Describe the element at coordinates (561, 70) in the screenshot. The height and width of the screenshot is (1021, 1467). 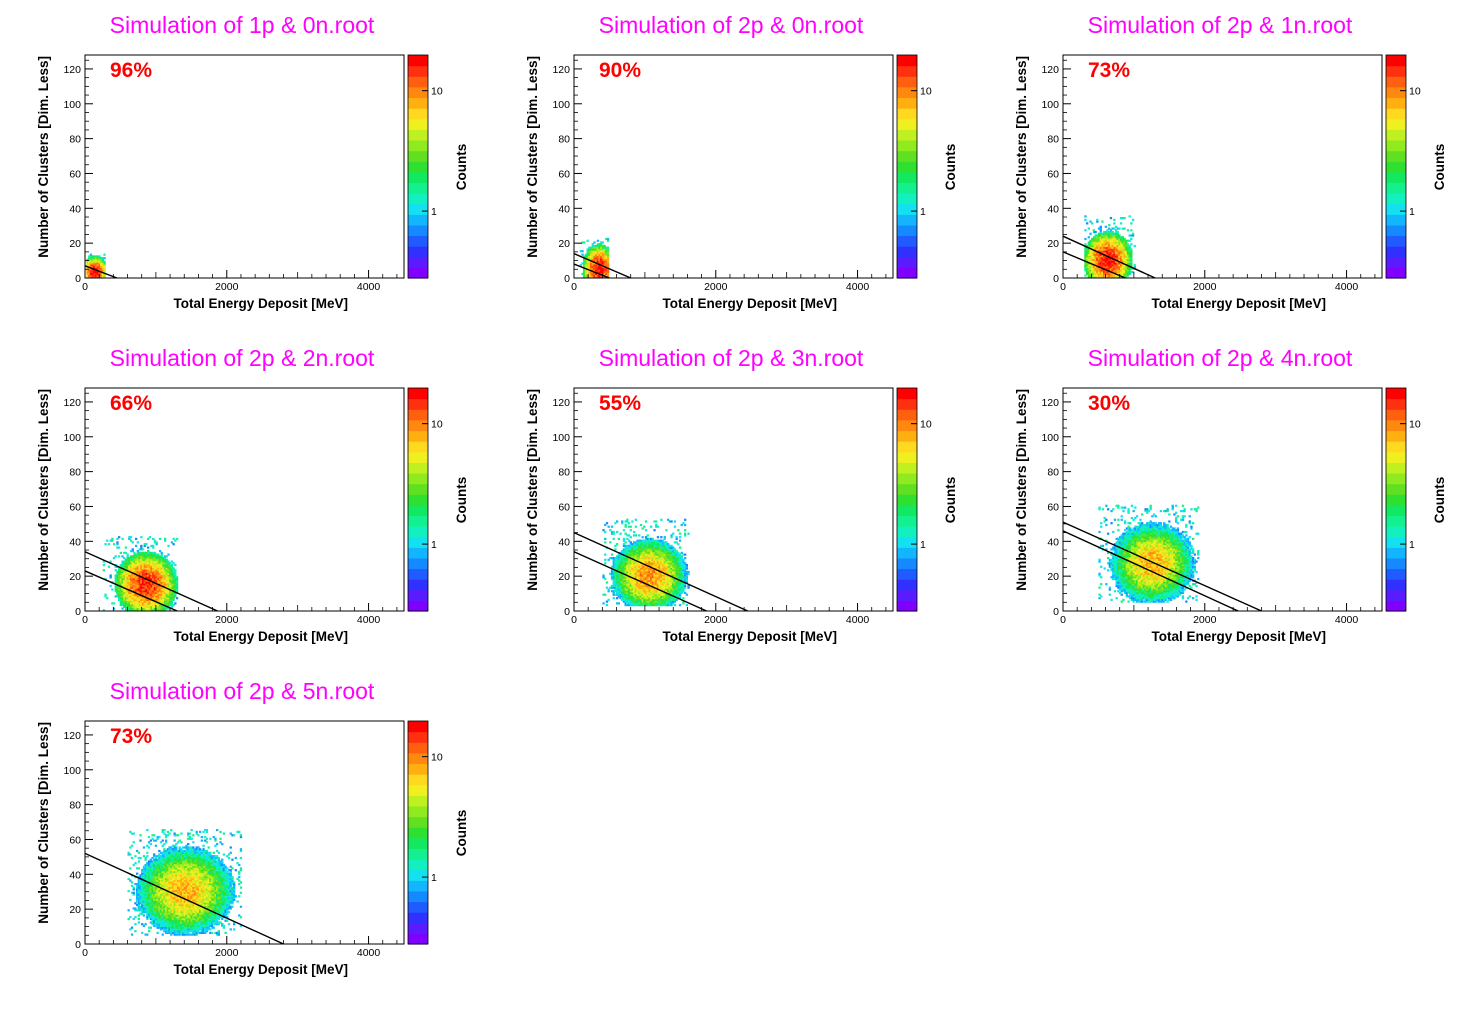
I see `y-tick-label: 120` at that location.